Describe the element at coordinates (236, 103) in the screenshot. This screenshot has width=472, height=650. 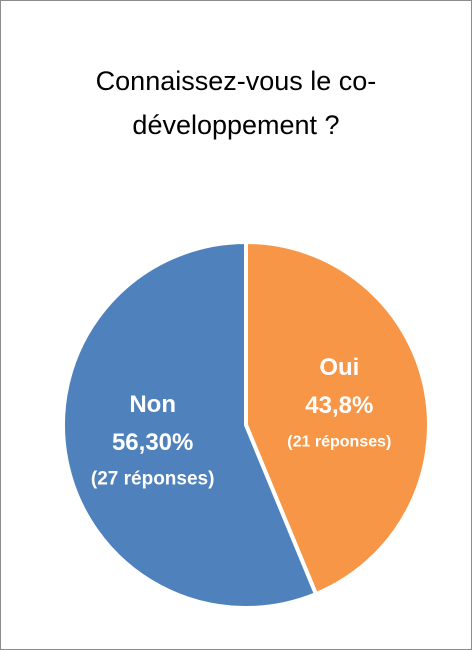
I see `chart-title: Connaissez-vous le co-développement ?` at that location.